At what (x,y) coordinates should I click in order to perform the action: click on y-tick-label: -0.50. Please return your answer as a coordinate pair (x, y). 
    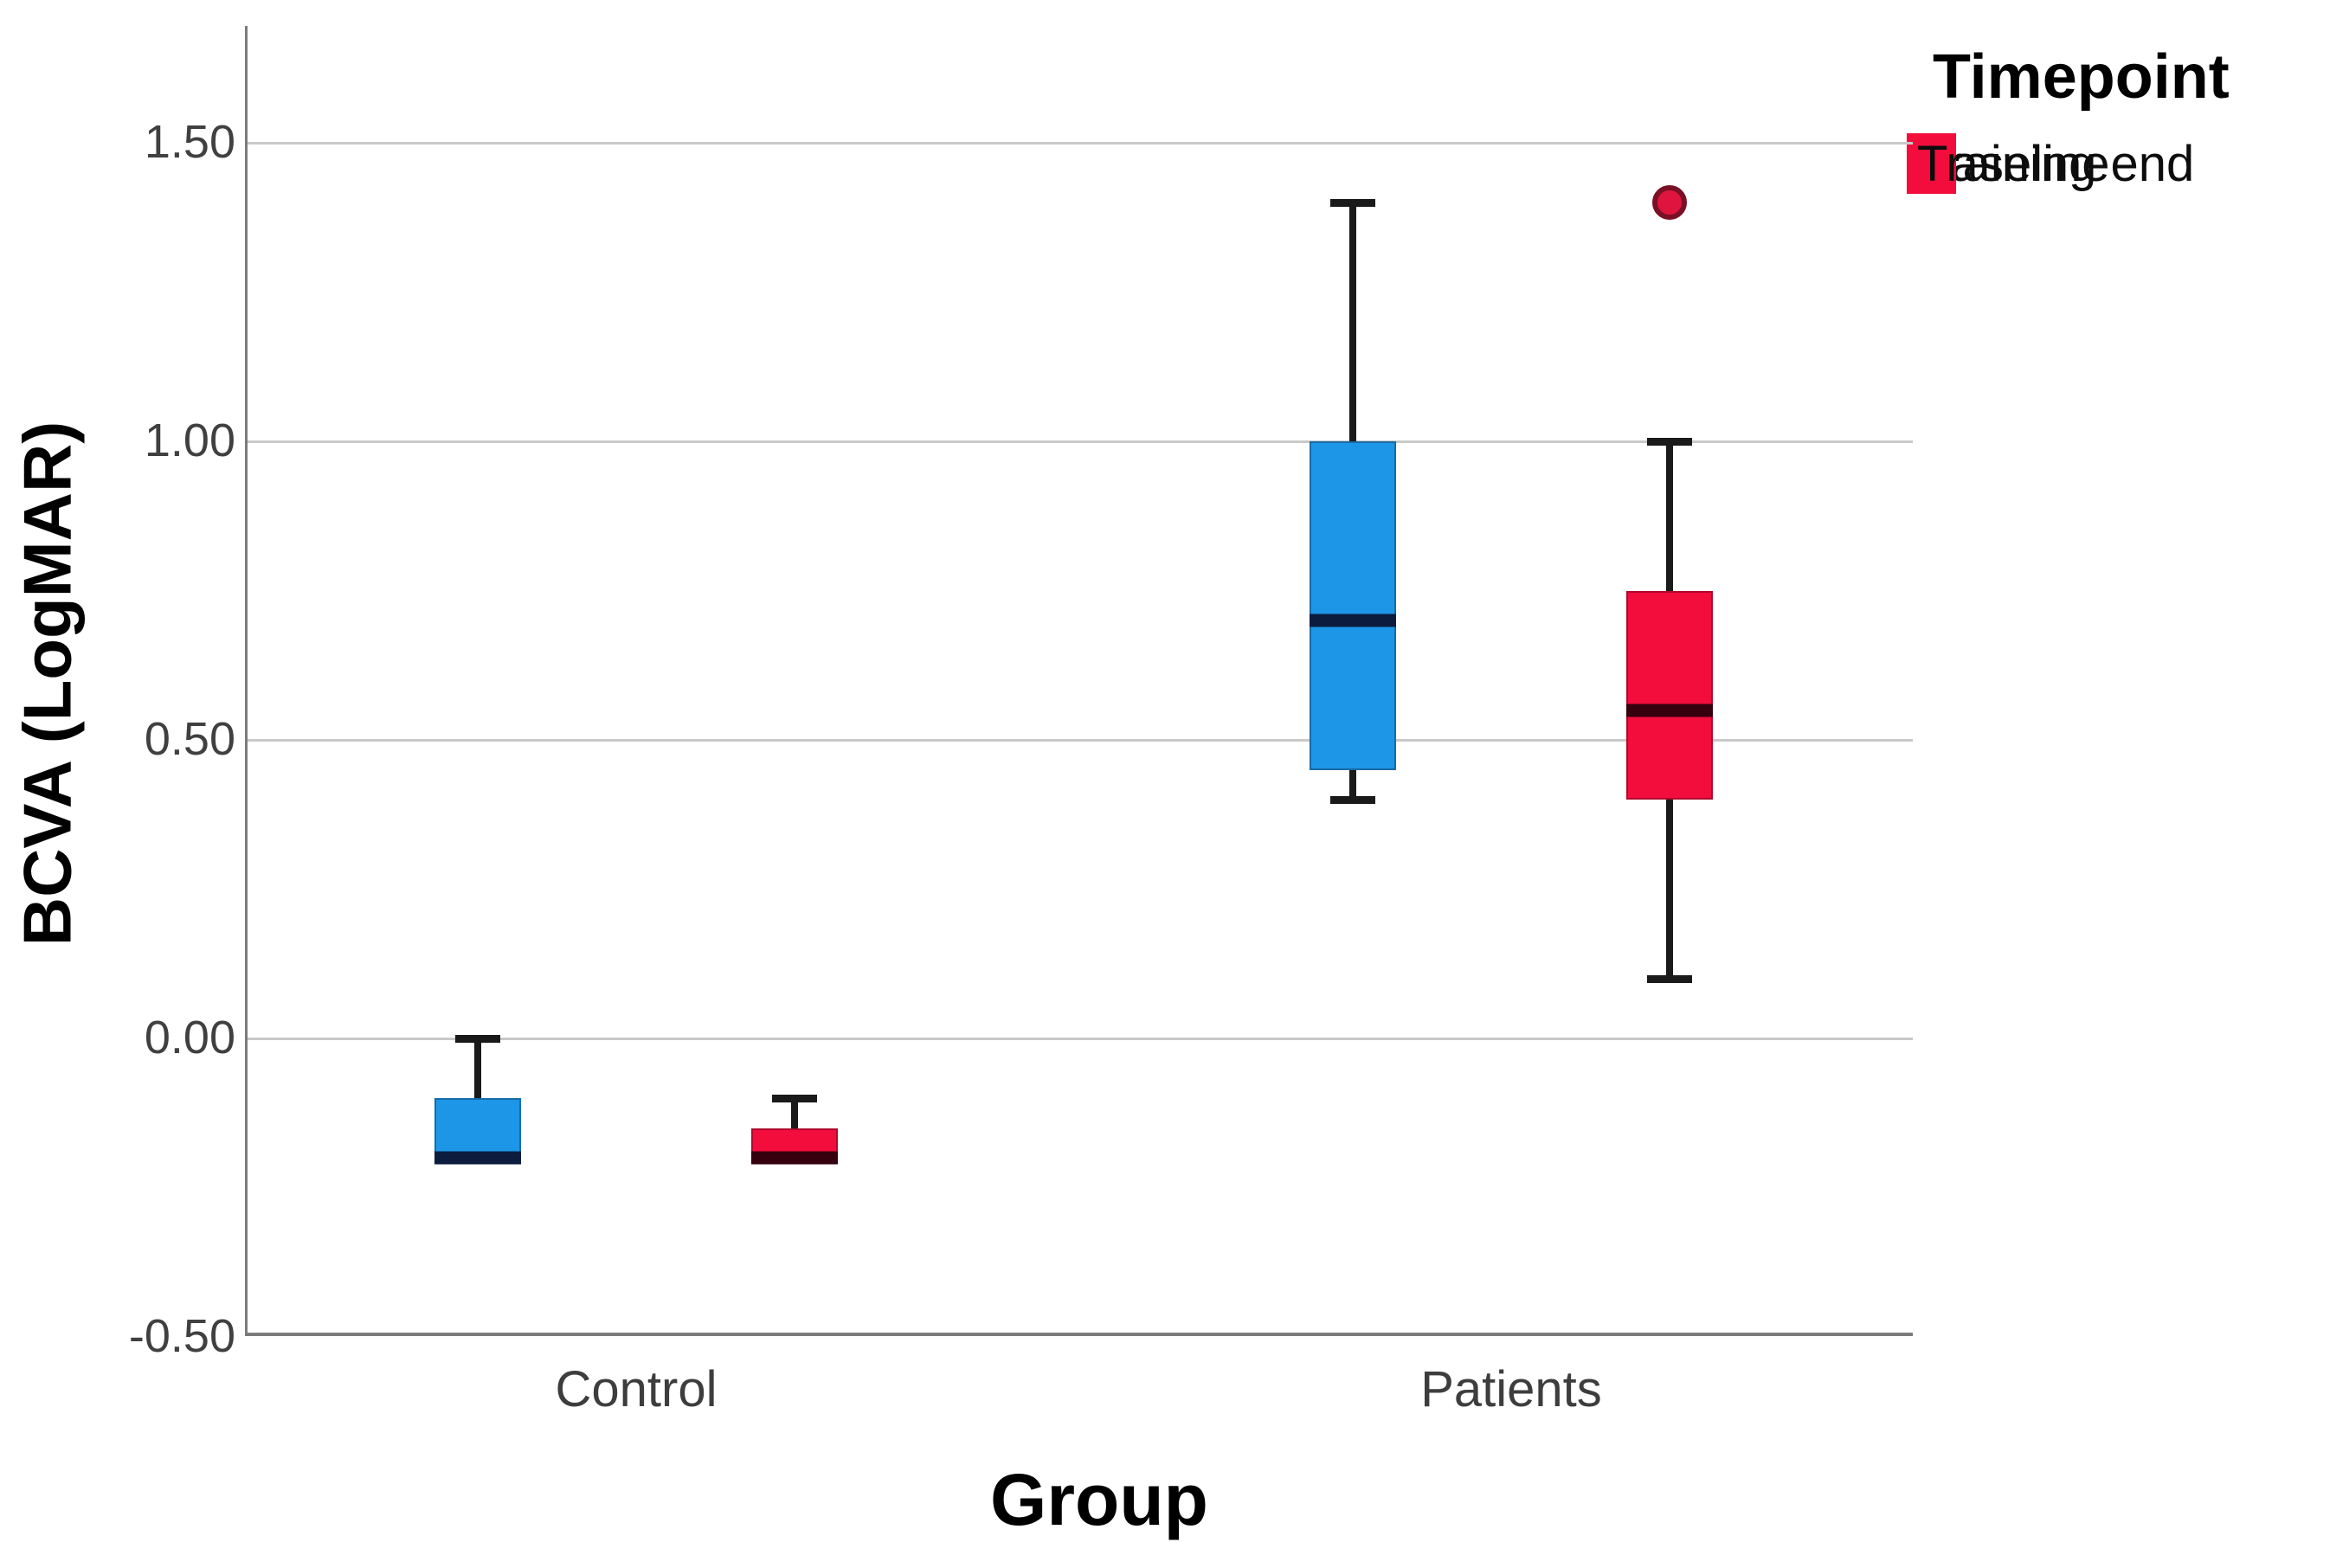
    Looking at the image, I should click on (181, 1335).